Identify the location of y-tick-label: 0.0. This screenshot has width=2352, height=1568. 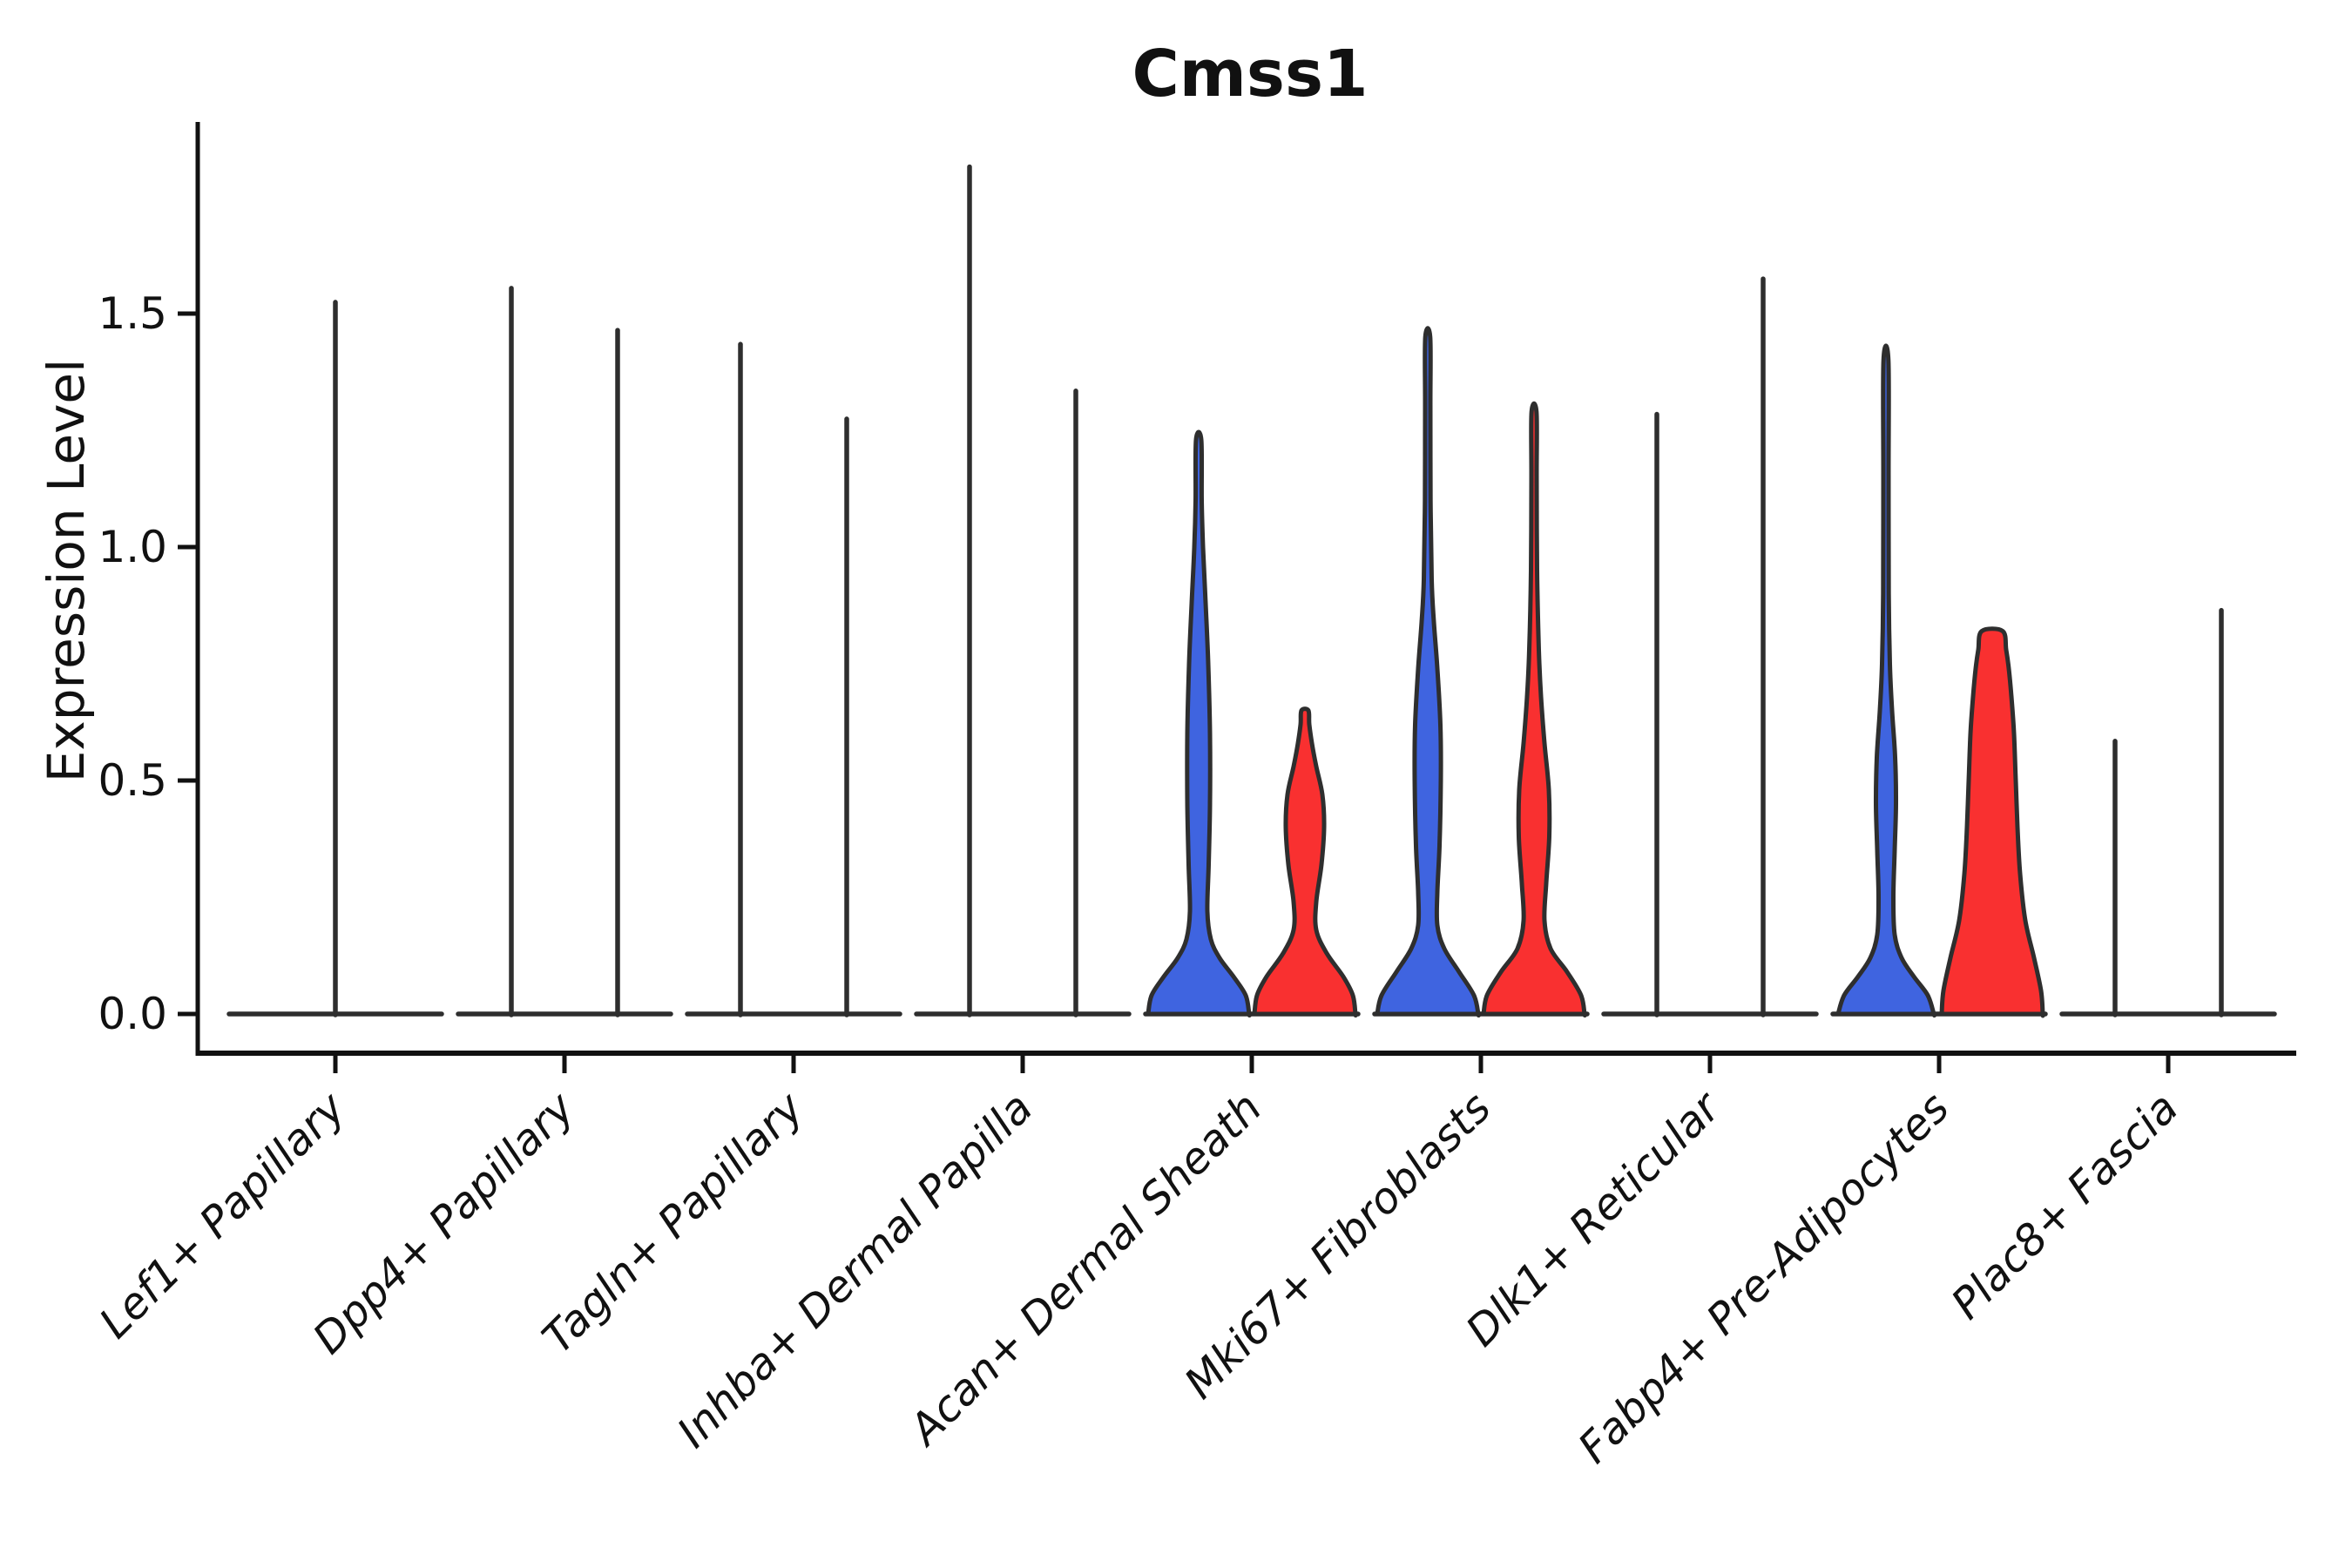
(132, 1014).